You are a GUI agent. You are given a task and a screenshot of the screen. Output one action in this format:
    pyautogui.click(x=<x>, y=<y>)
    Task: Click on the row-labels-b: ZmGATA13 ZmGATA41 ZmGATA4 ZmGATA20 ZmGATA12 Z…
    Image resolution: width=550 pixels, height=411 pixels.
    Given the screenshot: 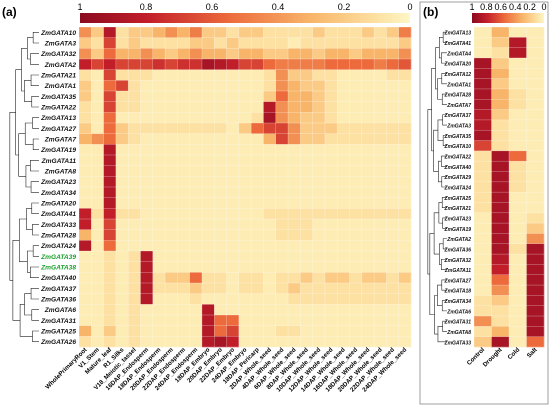 What is the action you would take?
    pyautogui.click(x=458, y=189)
    